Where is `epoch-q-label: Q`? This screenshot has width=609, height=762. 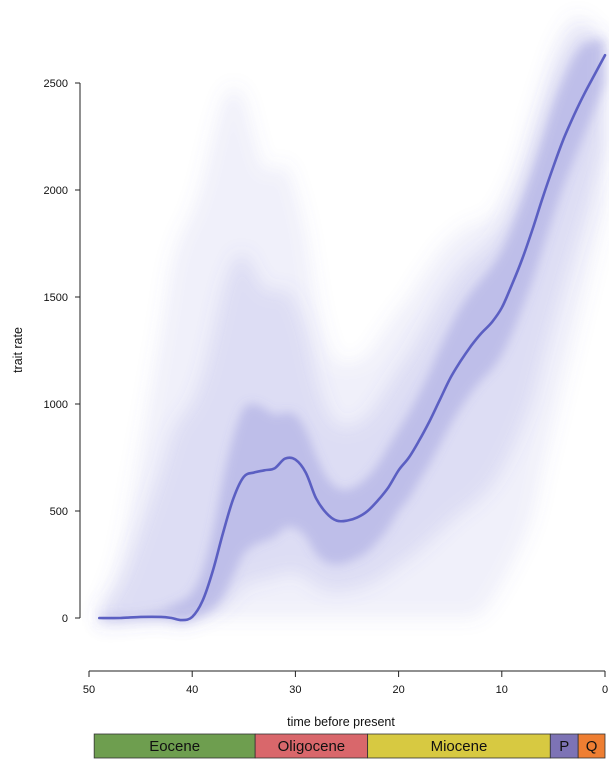 epoch-q-label: Q is located at coordinates (592, 746).